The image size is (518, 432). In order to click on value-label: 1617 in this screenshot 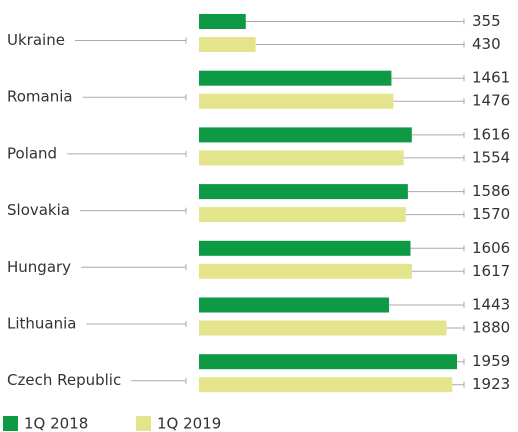, I will do `click(491, 271)`.